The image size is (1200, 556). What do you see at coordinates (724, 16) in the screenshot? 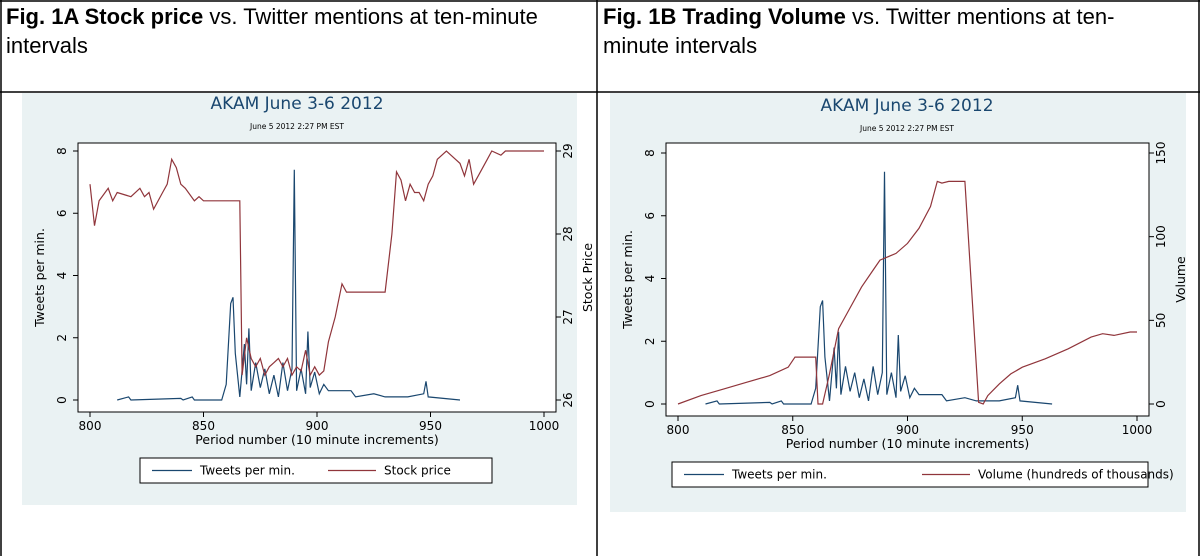
I see `caption-bold: Fig. 1B Trading Volume` at bounding box center [724, 16].